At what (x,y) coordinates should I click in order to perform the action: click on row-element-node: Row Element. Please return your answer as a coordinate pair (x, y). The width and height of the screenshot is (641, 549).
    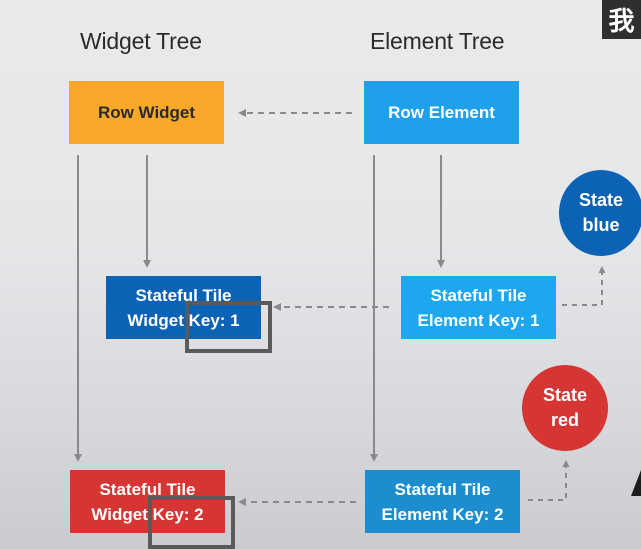
    Looking at the image, I should click on (441, 112).